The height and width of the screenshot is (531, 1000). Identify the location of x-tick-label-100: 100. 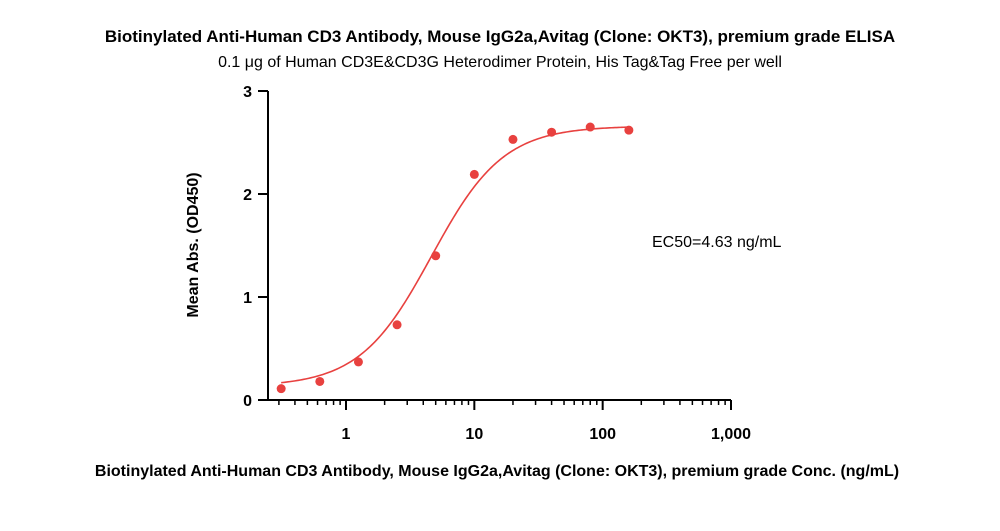
(602, 434).